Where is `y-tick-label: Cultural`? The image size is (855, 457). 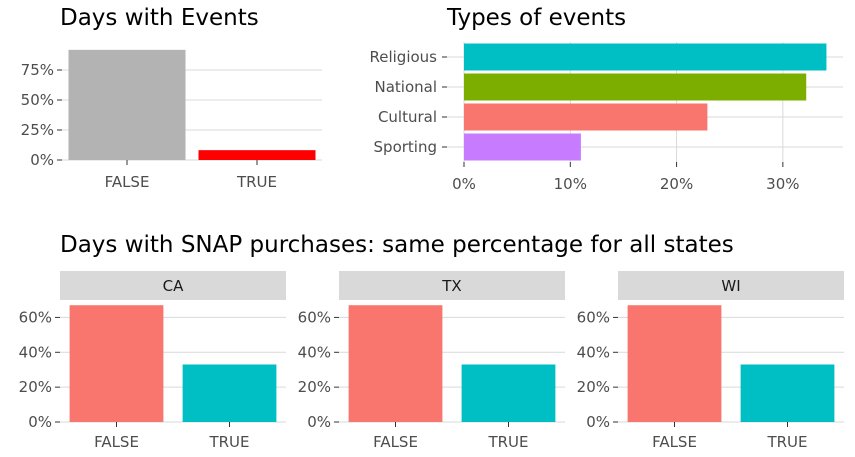
y-tick-label: Cultural is located at coordinates (407, 117).